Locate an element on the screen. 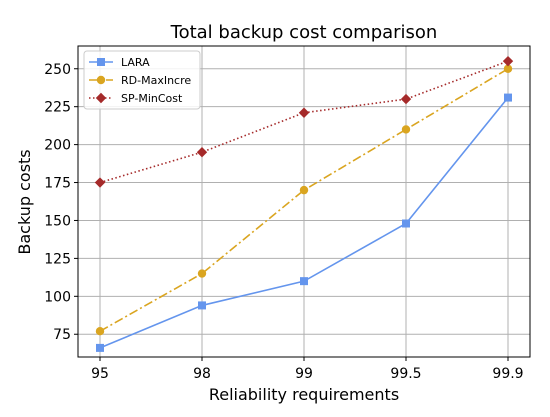 The height and width of the screenshot is (417, 550). legend: LARA RD-MaxIncre SP-MinCost is located at coordinates (142, 80).